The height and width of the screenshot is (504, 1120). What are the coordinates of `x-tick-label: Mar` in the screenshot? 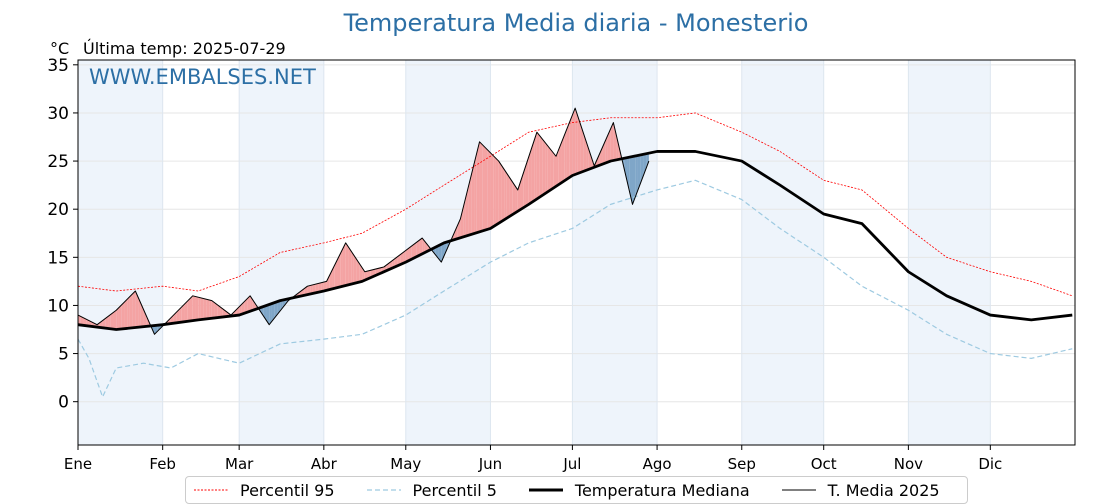 It's located at (239, 464).